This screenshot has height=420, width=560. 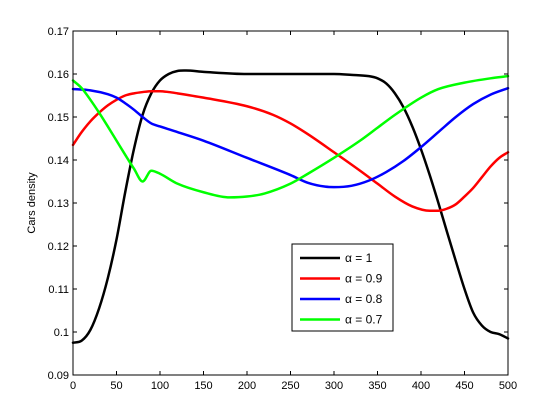 What do you see at coordinates (364, 320) in the screenshot?
I see `legend-label: α = 0.7` at bounding box center [364, 320].